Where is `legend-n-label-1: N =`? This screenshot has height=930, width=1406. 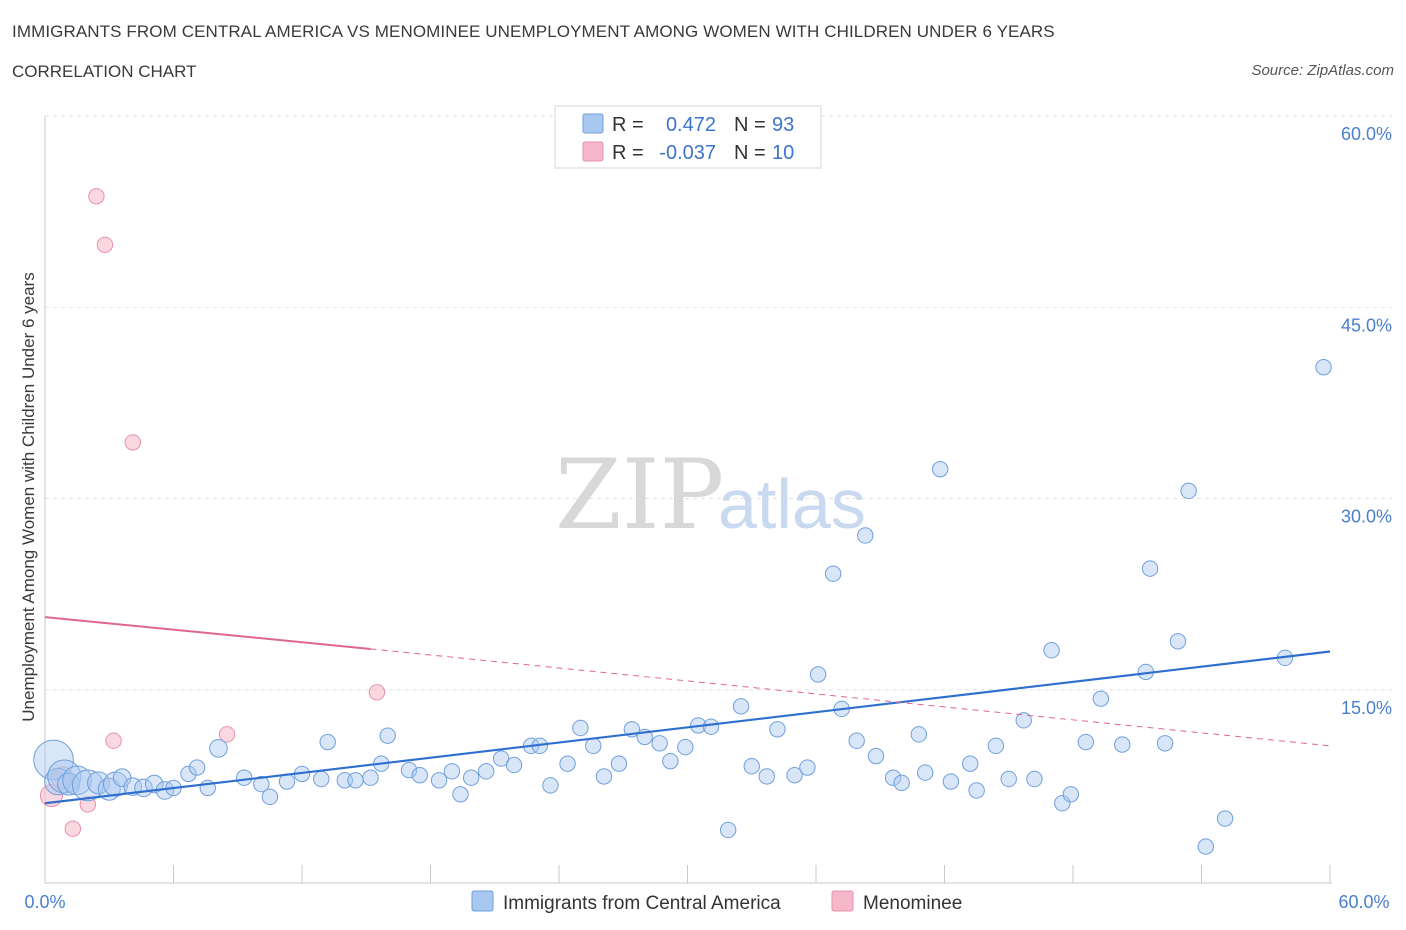 legend-n-label-1: N = is located at coordinates (750, 125).